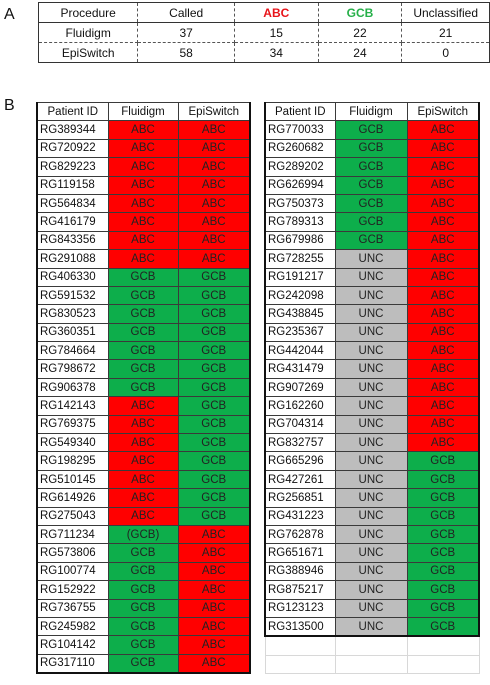  What do you see at coordinates (276, 52) in the screenshot?
I see `cell: 34` at bounding box center [276, 52].